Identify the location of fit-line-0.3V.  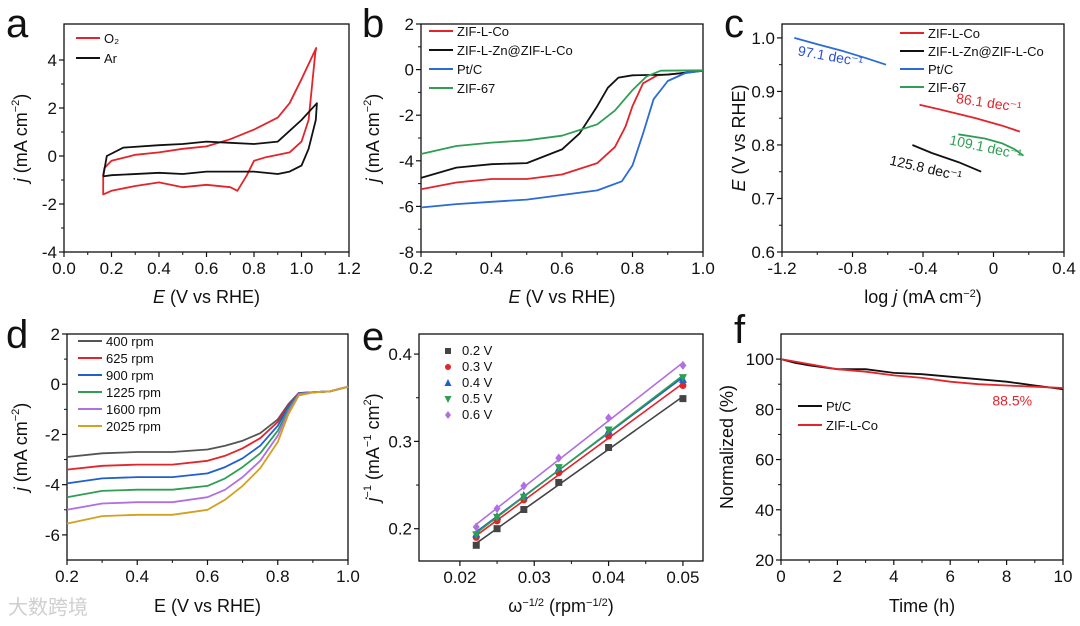
(579, 459).